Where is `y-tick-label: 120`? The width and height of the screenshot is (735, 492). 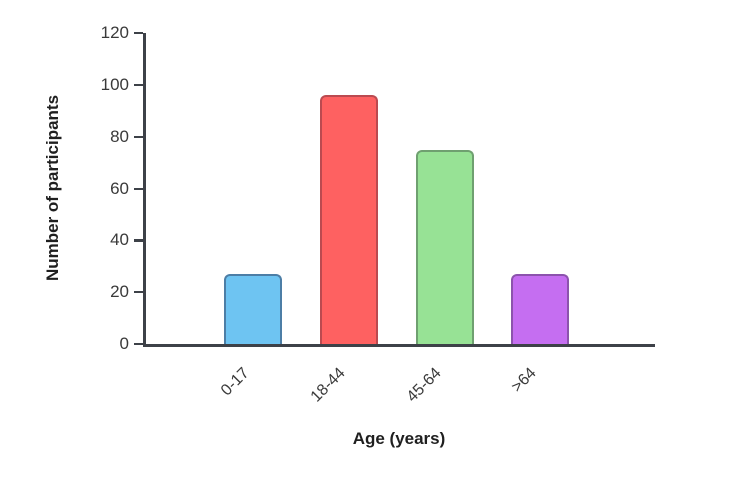
y-tick-label: 120 is located at coordinates (114, 32).